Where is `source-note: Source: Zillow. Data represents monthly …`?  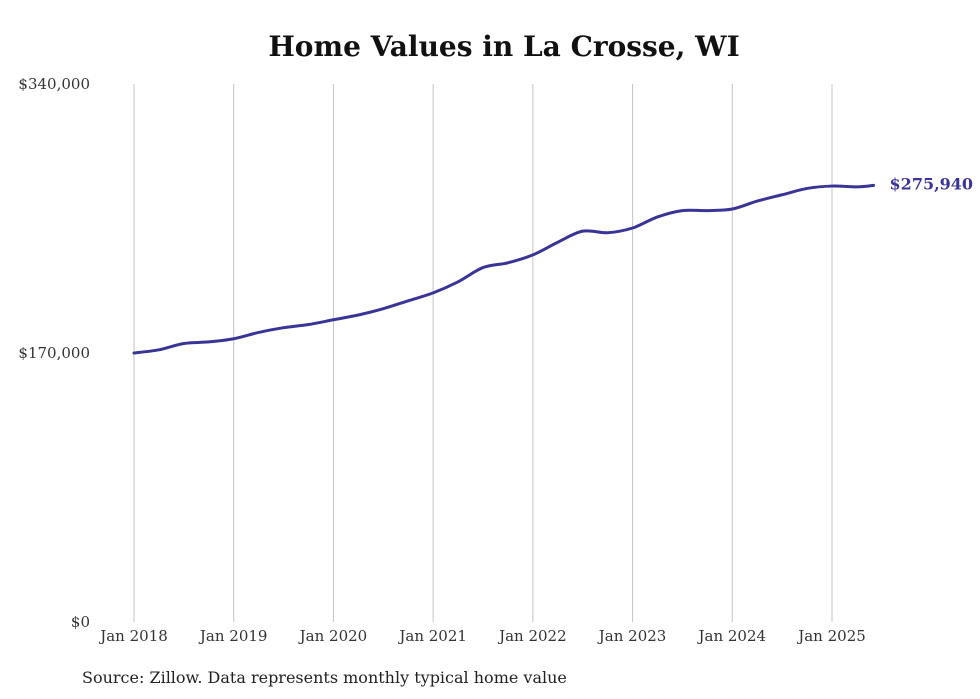
source-note: Source: Zillow. Data represents monthly … is located at coordinates (324, 677).